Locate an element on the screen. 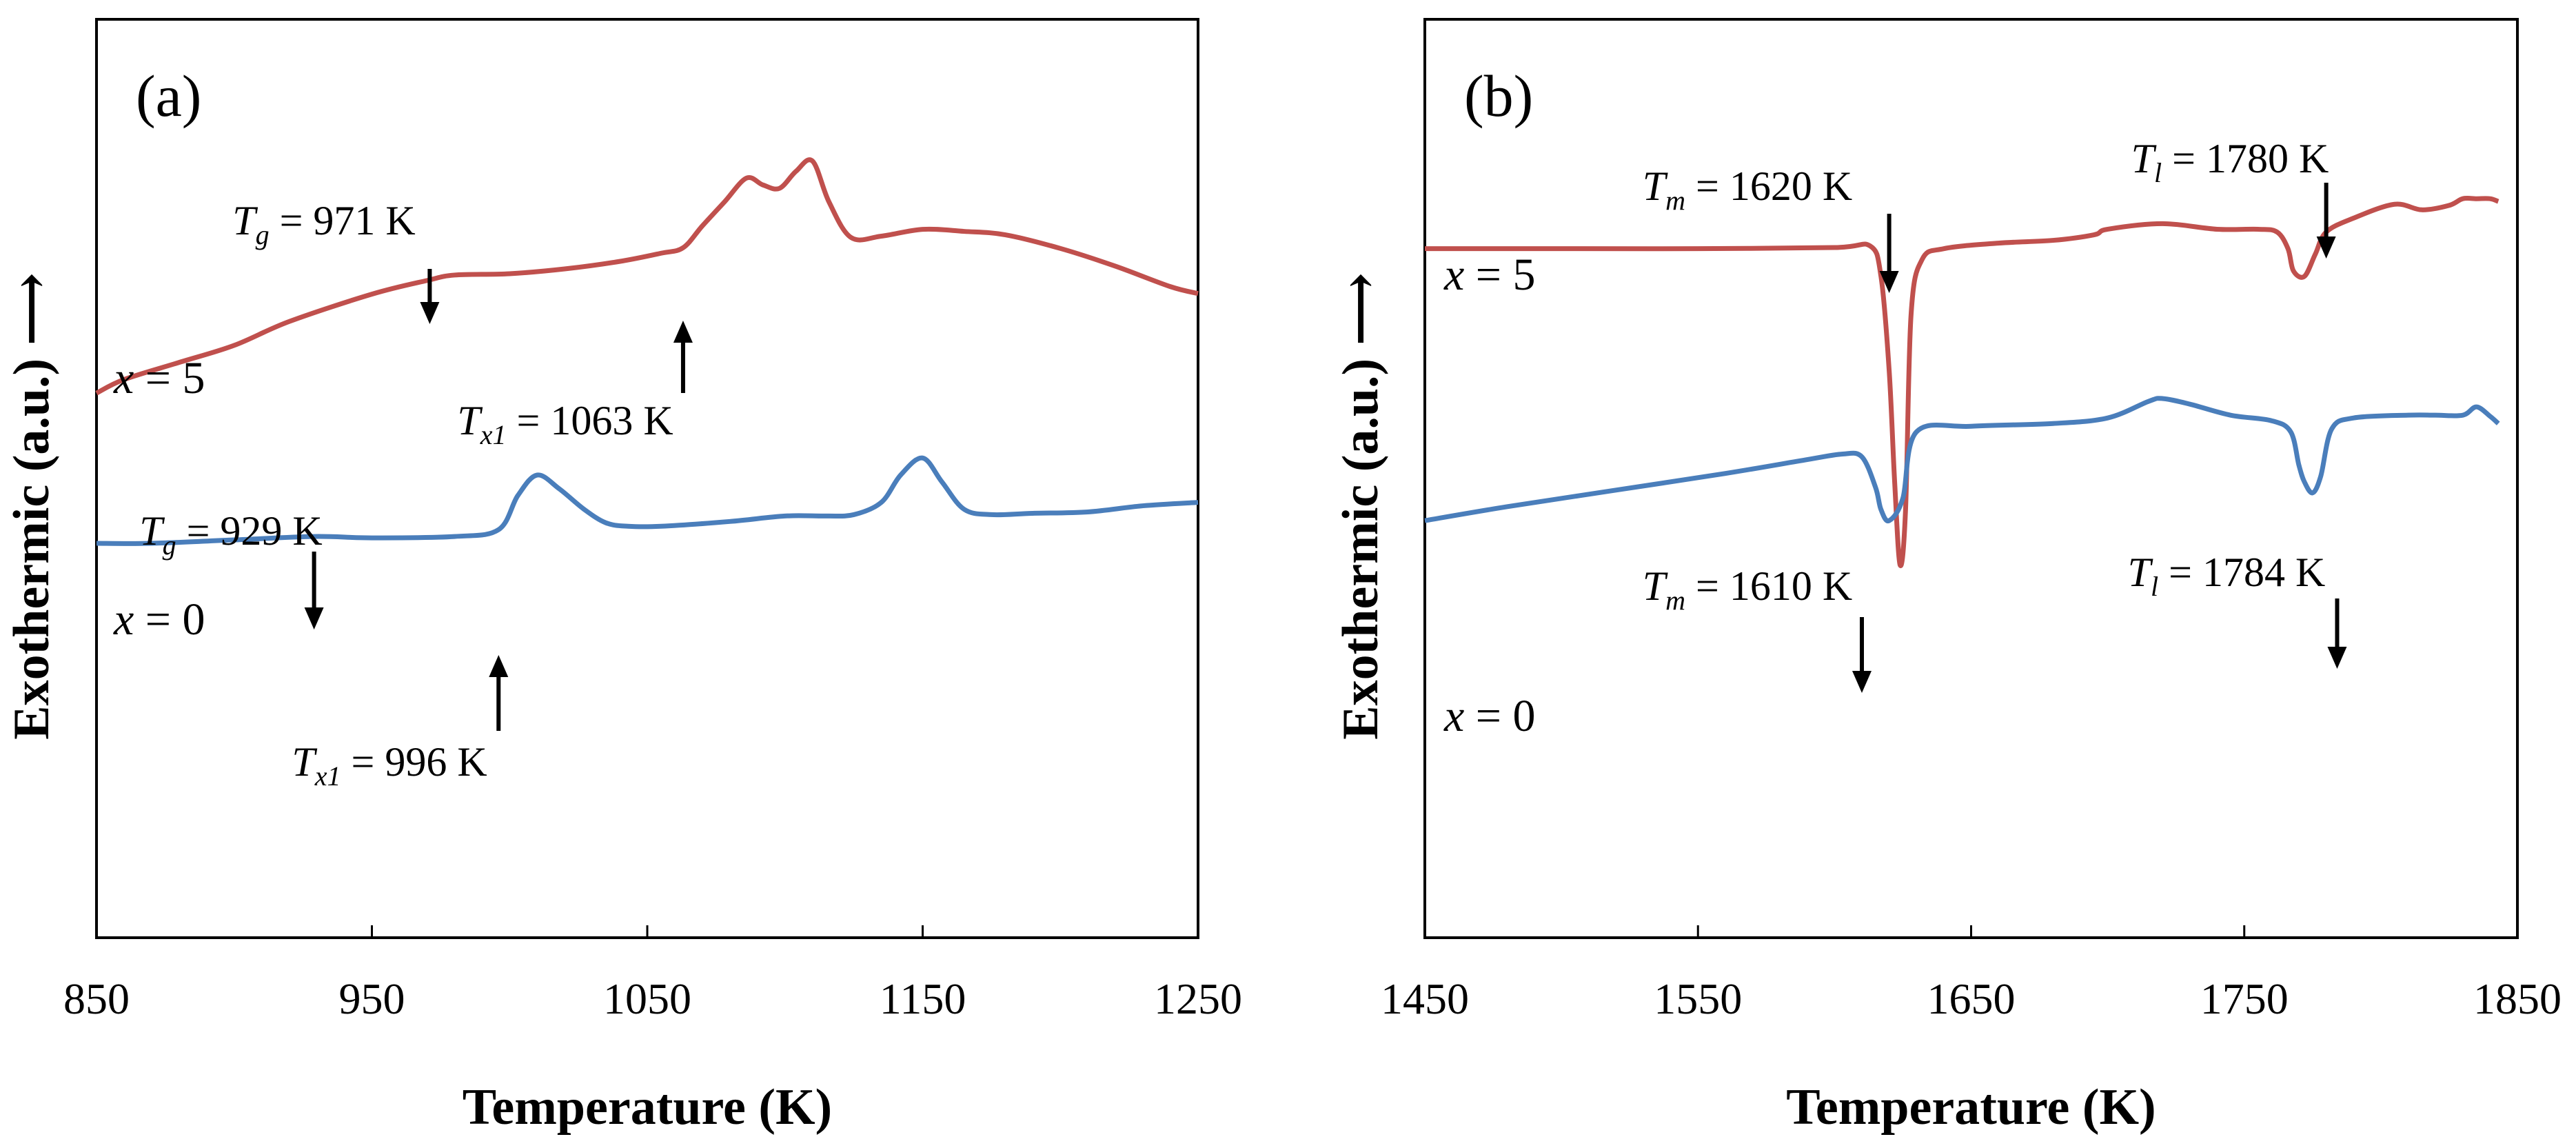 The width and height of the screenshot is (2576, 1148). x-tick-label: 850 is located at coordinates (96, 998).